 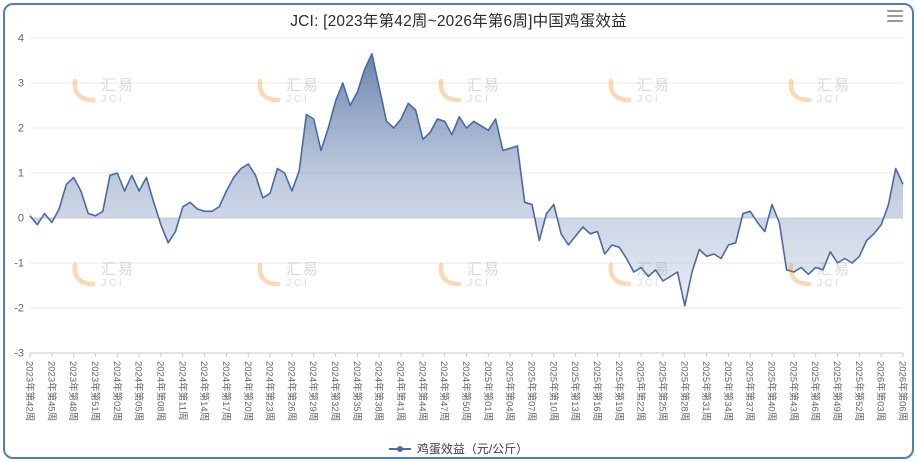 What do you see at coordinates (641, 391) in the screenshot?
I see `svg-text: 2025年第22周` at bounding box center [641, 391].